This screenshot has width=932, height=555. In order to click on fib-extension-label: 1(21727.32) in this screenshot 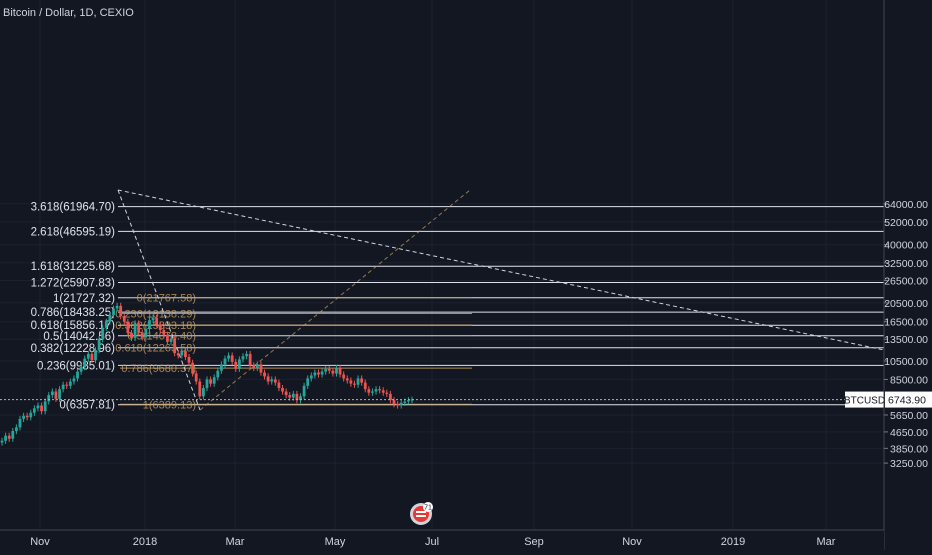, I will do `click(84, 299)`.